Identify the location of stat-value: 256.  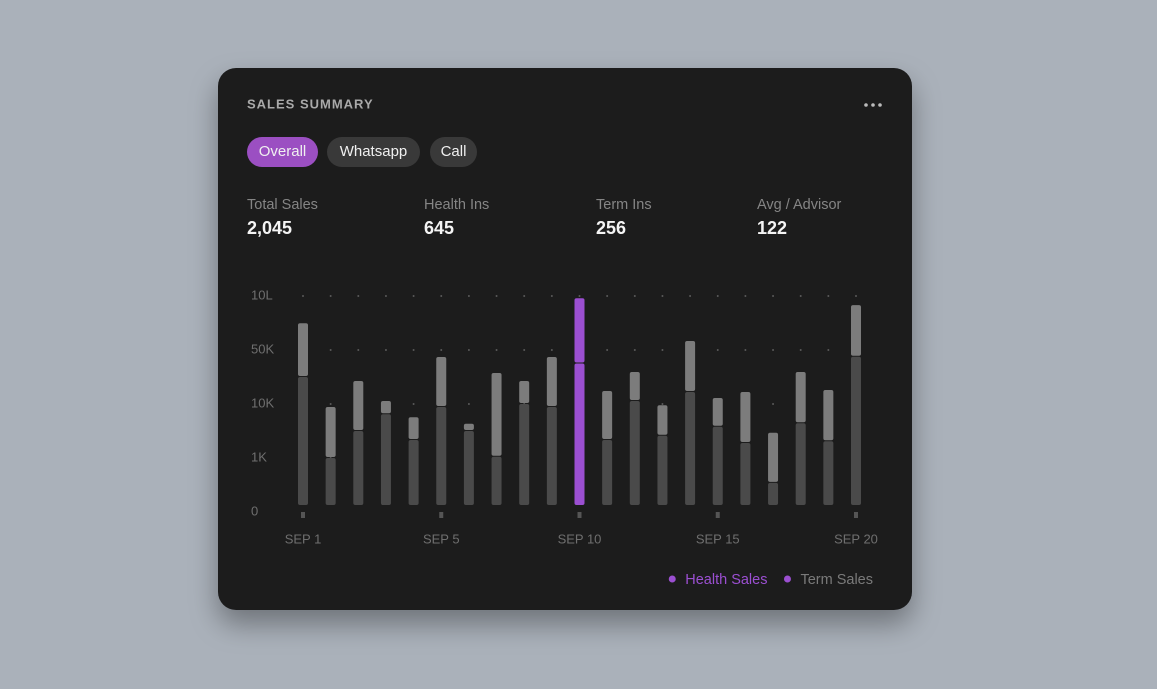
(611, 228).